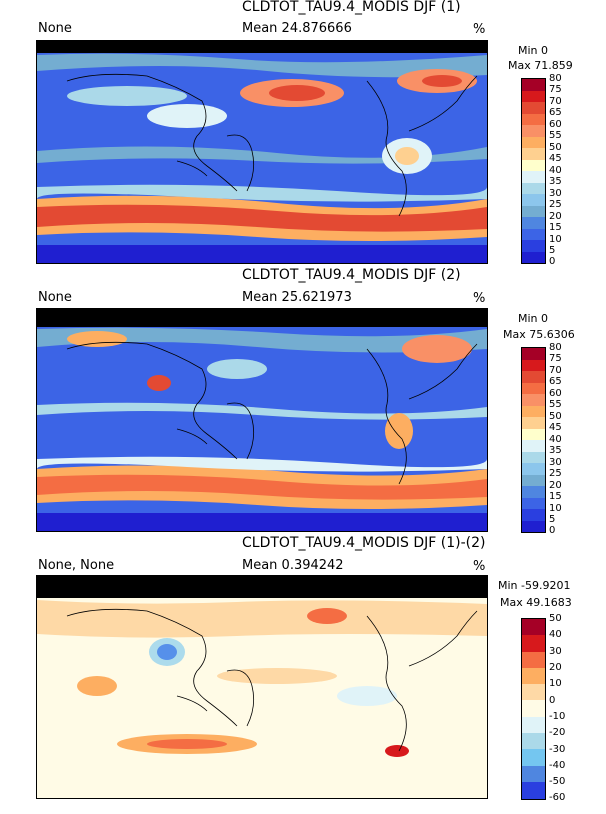  Describe the element at coordinates (534, 585) in the screenshot. I see `panel3-min: Min -59.9201` at that location.